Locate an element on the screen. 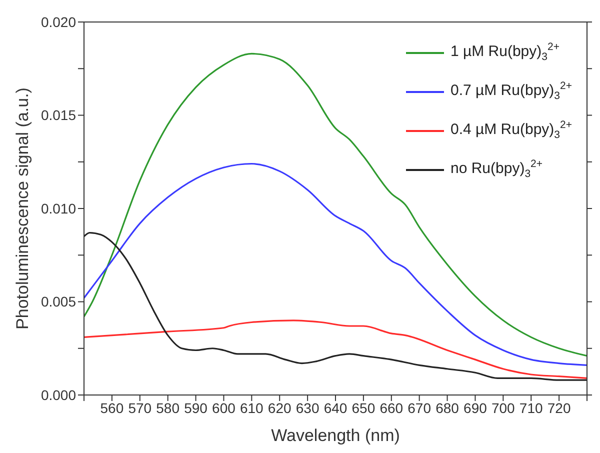 This screenshot has height=453, width=600. y-tick-label: 0.020 is located at coordinates (58, 22).